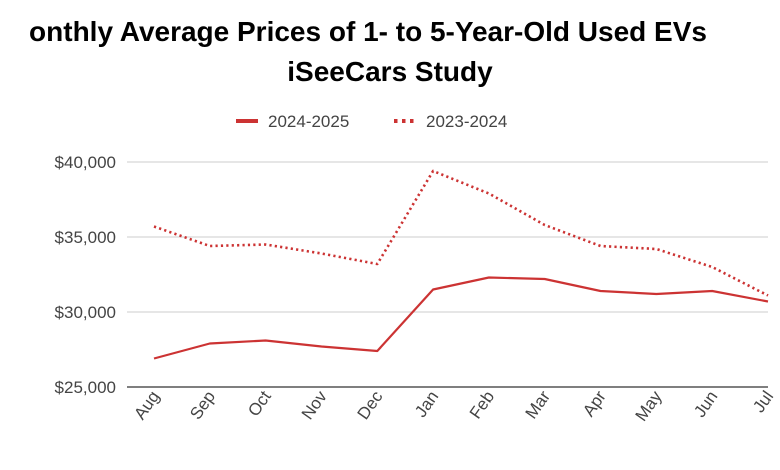  I want to click on x-tick-label: Nov, so click(314, 405).